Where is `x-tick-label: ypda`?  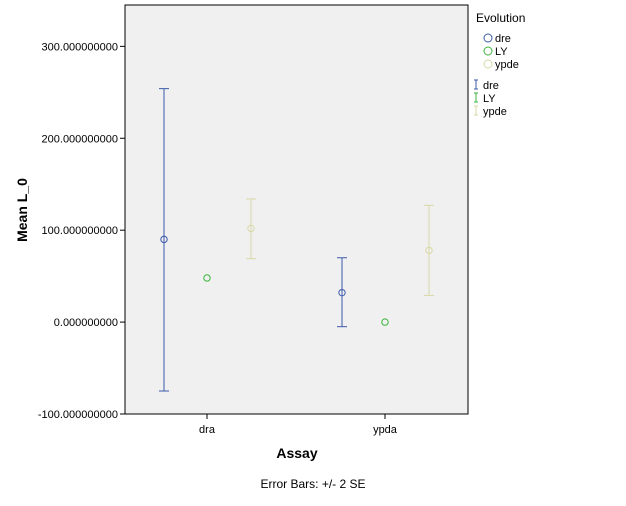
x-tick-label: ypda is located at coordinates (385, 430).